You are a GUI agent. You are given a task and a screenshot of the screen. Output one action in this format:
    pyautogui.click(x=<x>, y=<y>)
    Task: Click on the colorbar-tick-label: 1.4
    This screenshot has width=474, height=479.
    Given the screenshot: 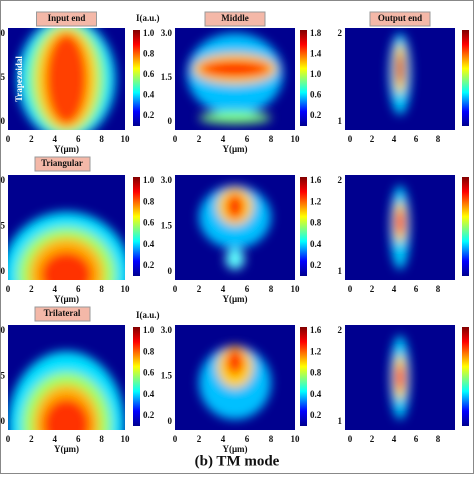 What is the action you would take?
    pyautogui.click(x=316, y=54)
    